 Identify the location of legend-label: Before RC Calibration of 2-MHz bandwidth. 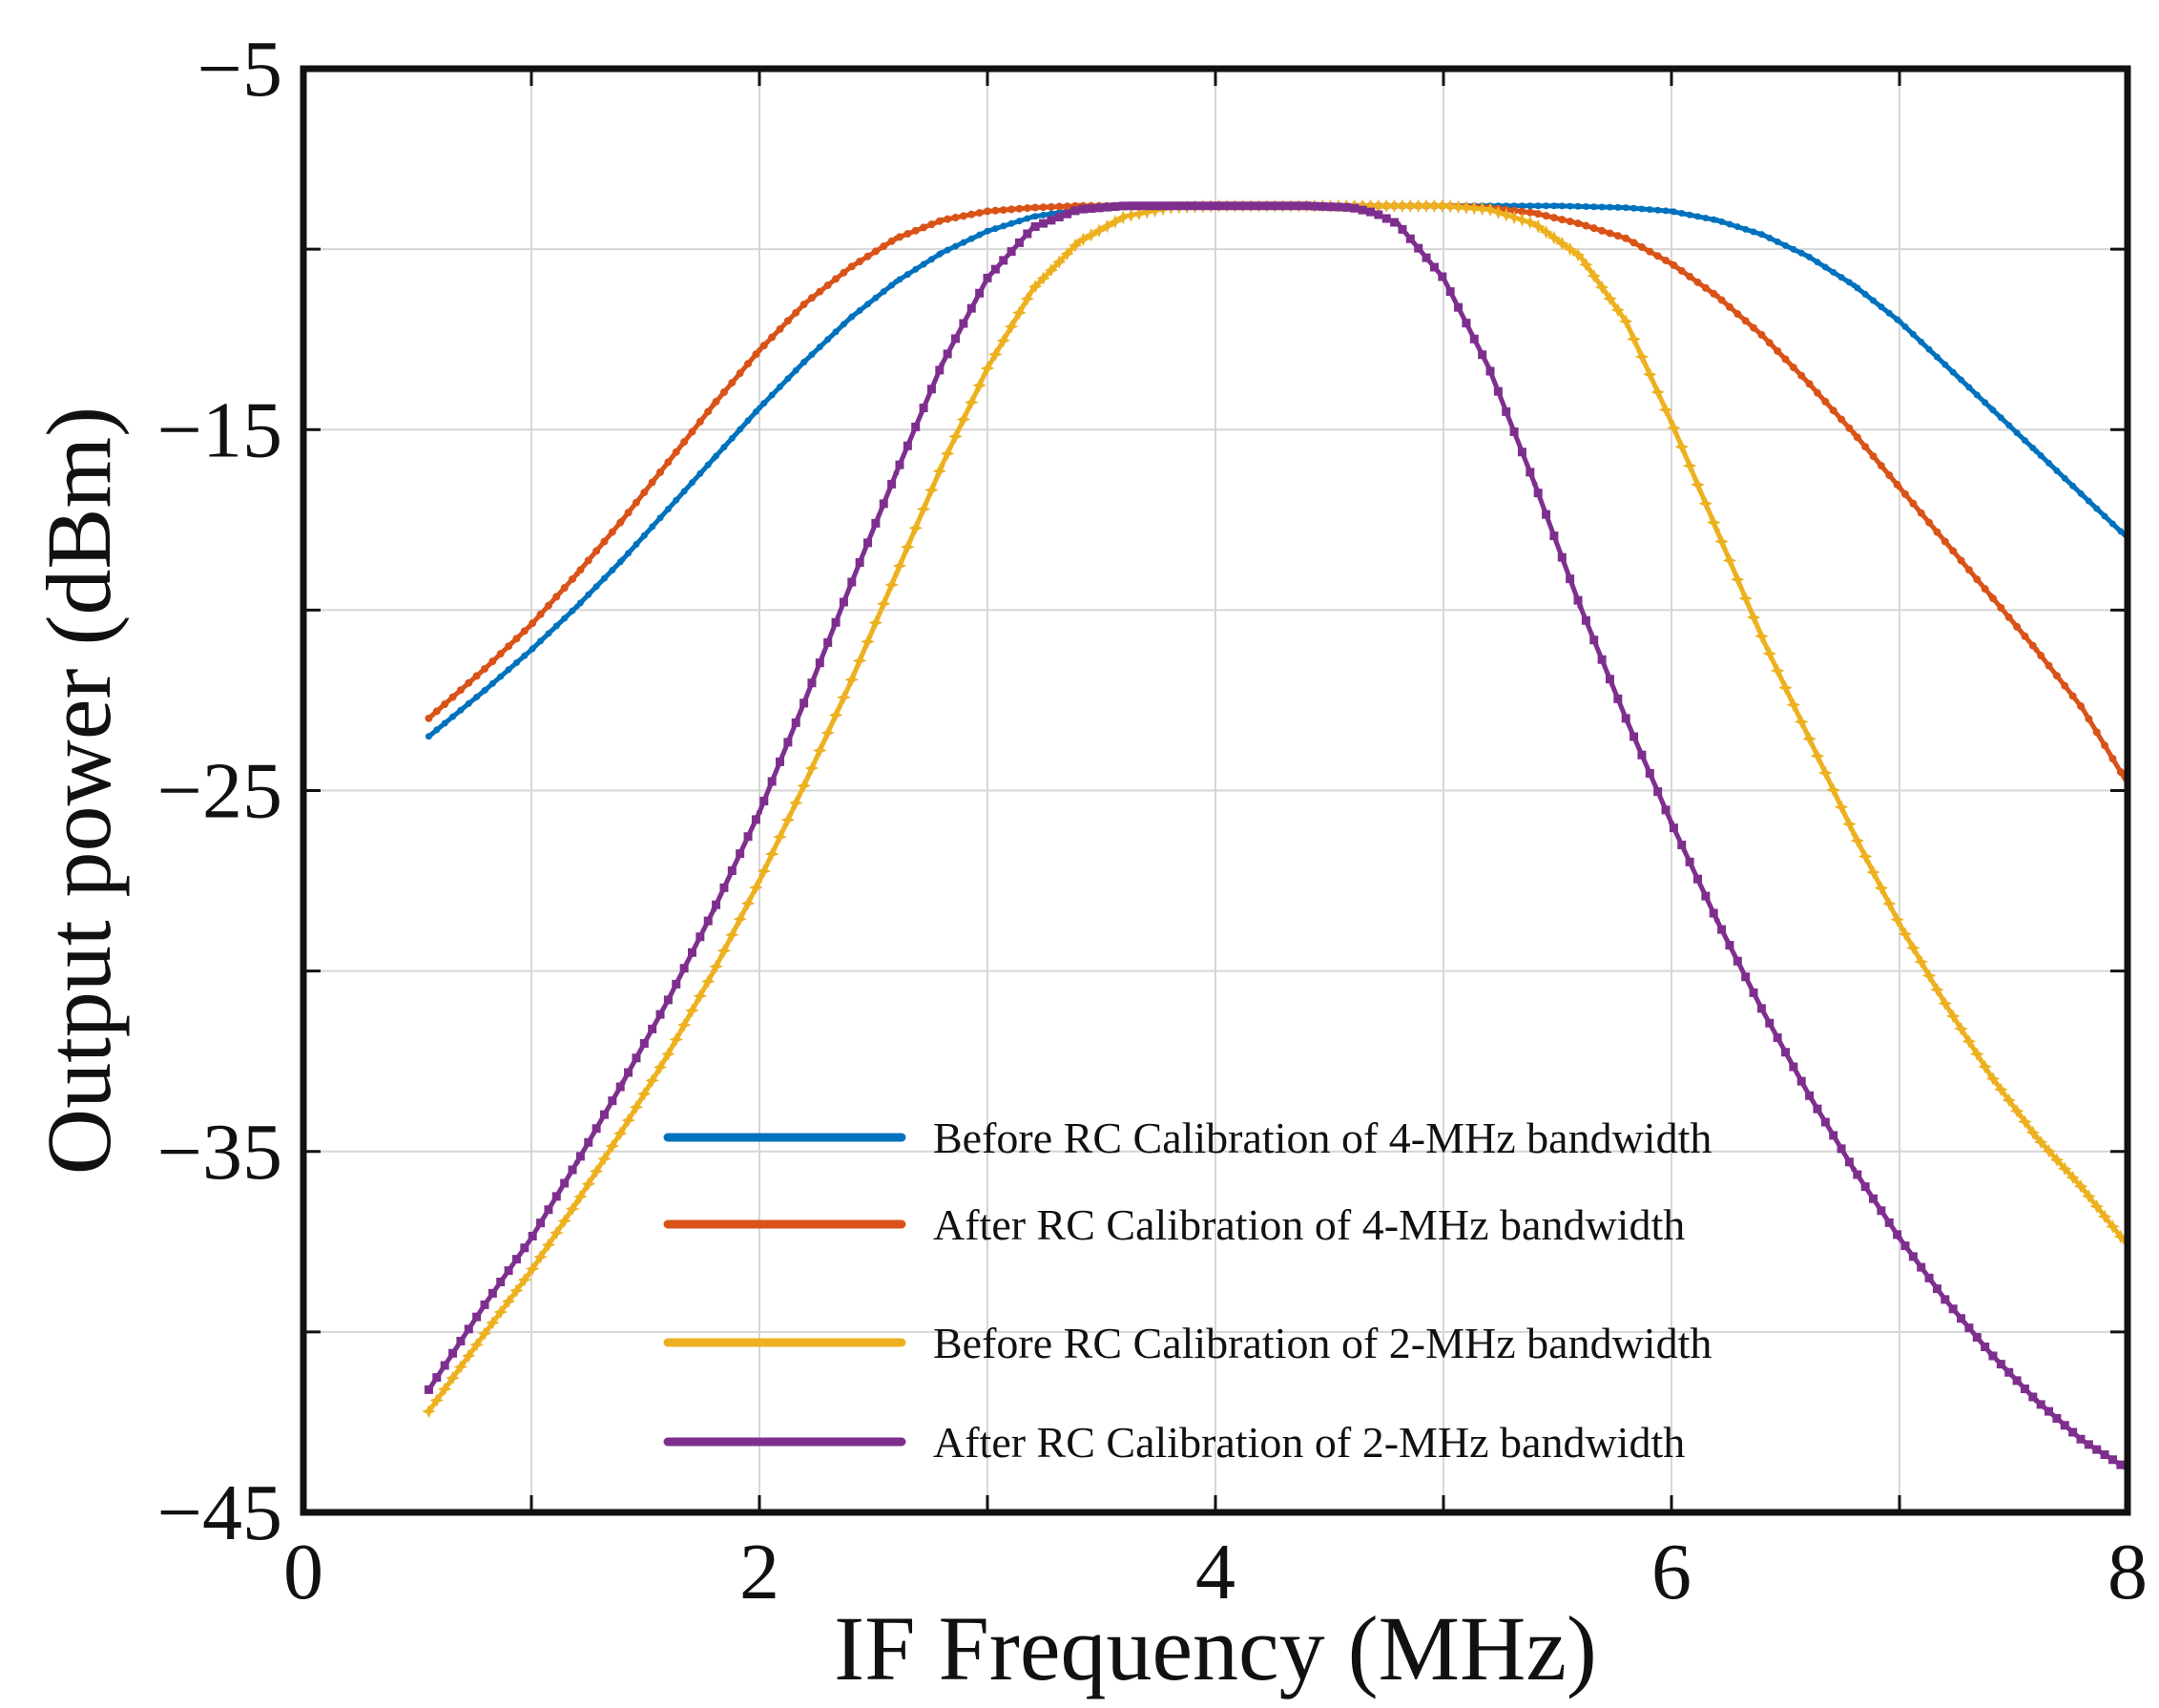
(1323, 1343).